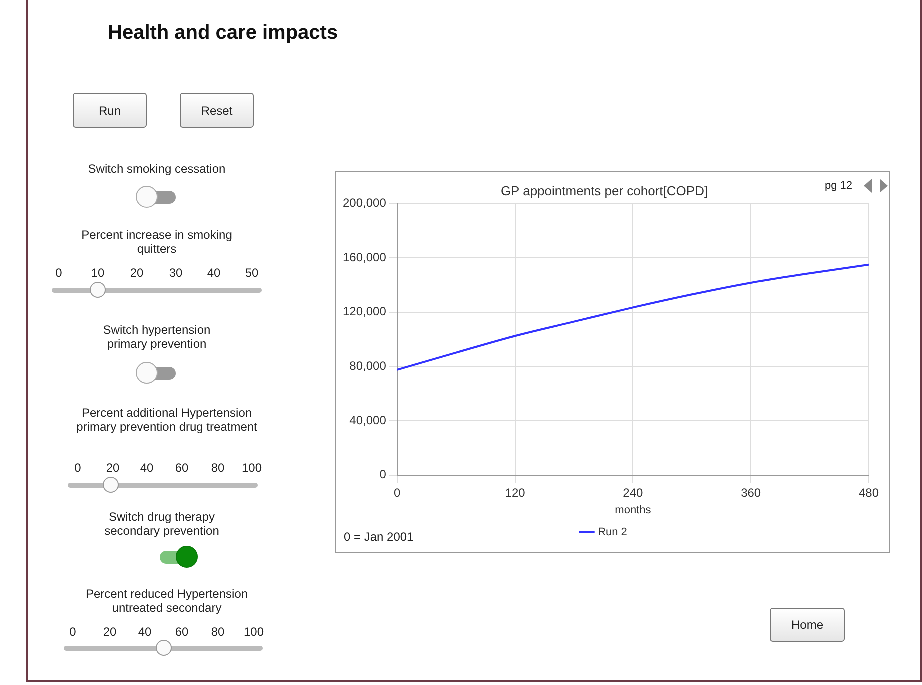 The height and width of the screenshot is (685, 922). Describe the element at coordinates (368, 420) in the screenshot. I see `y-tick-label: 40,000` at that location.